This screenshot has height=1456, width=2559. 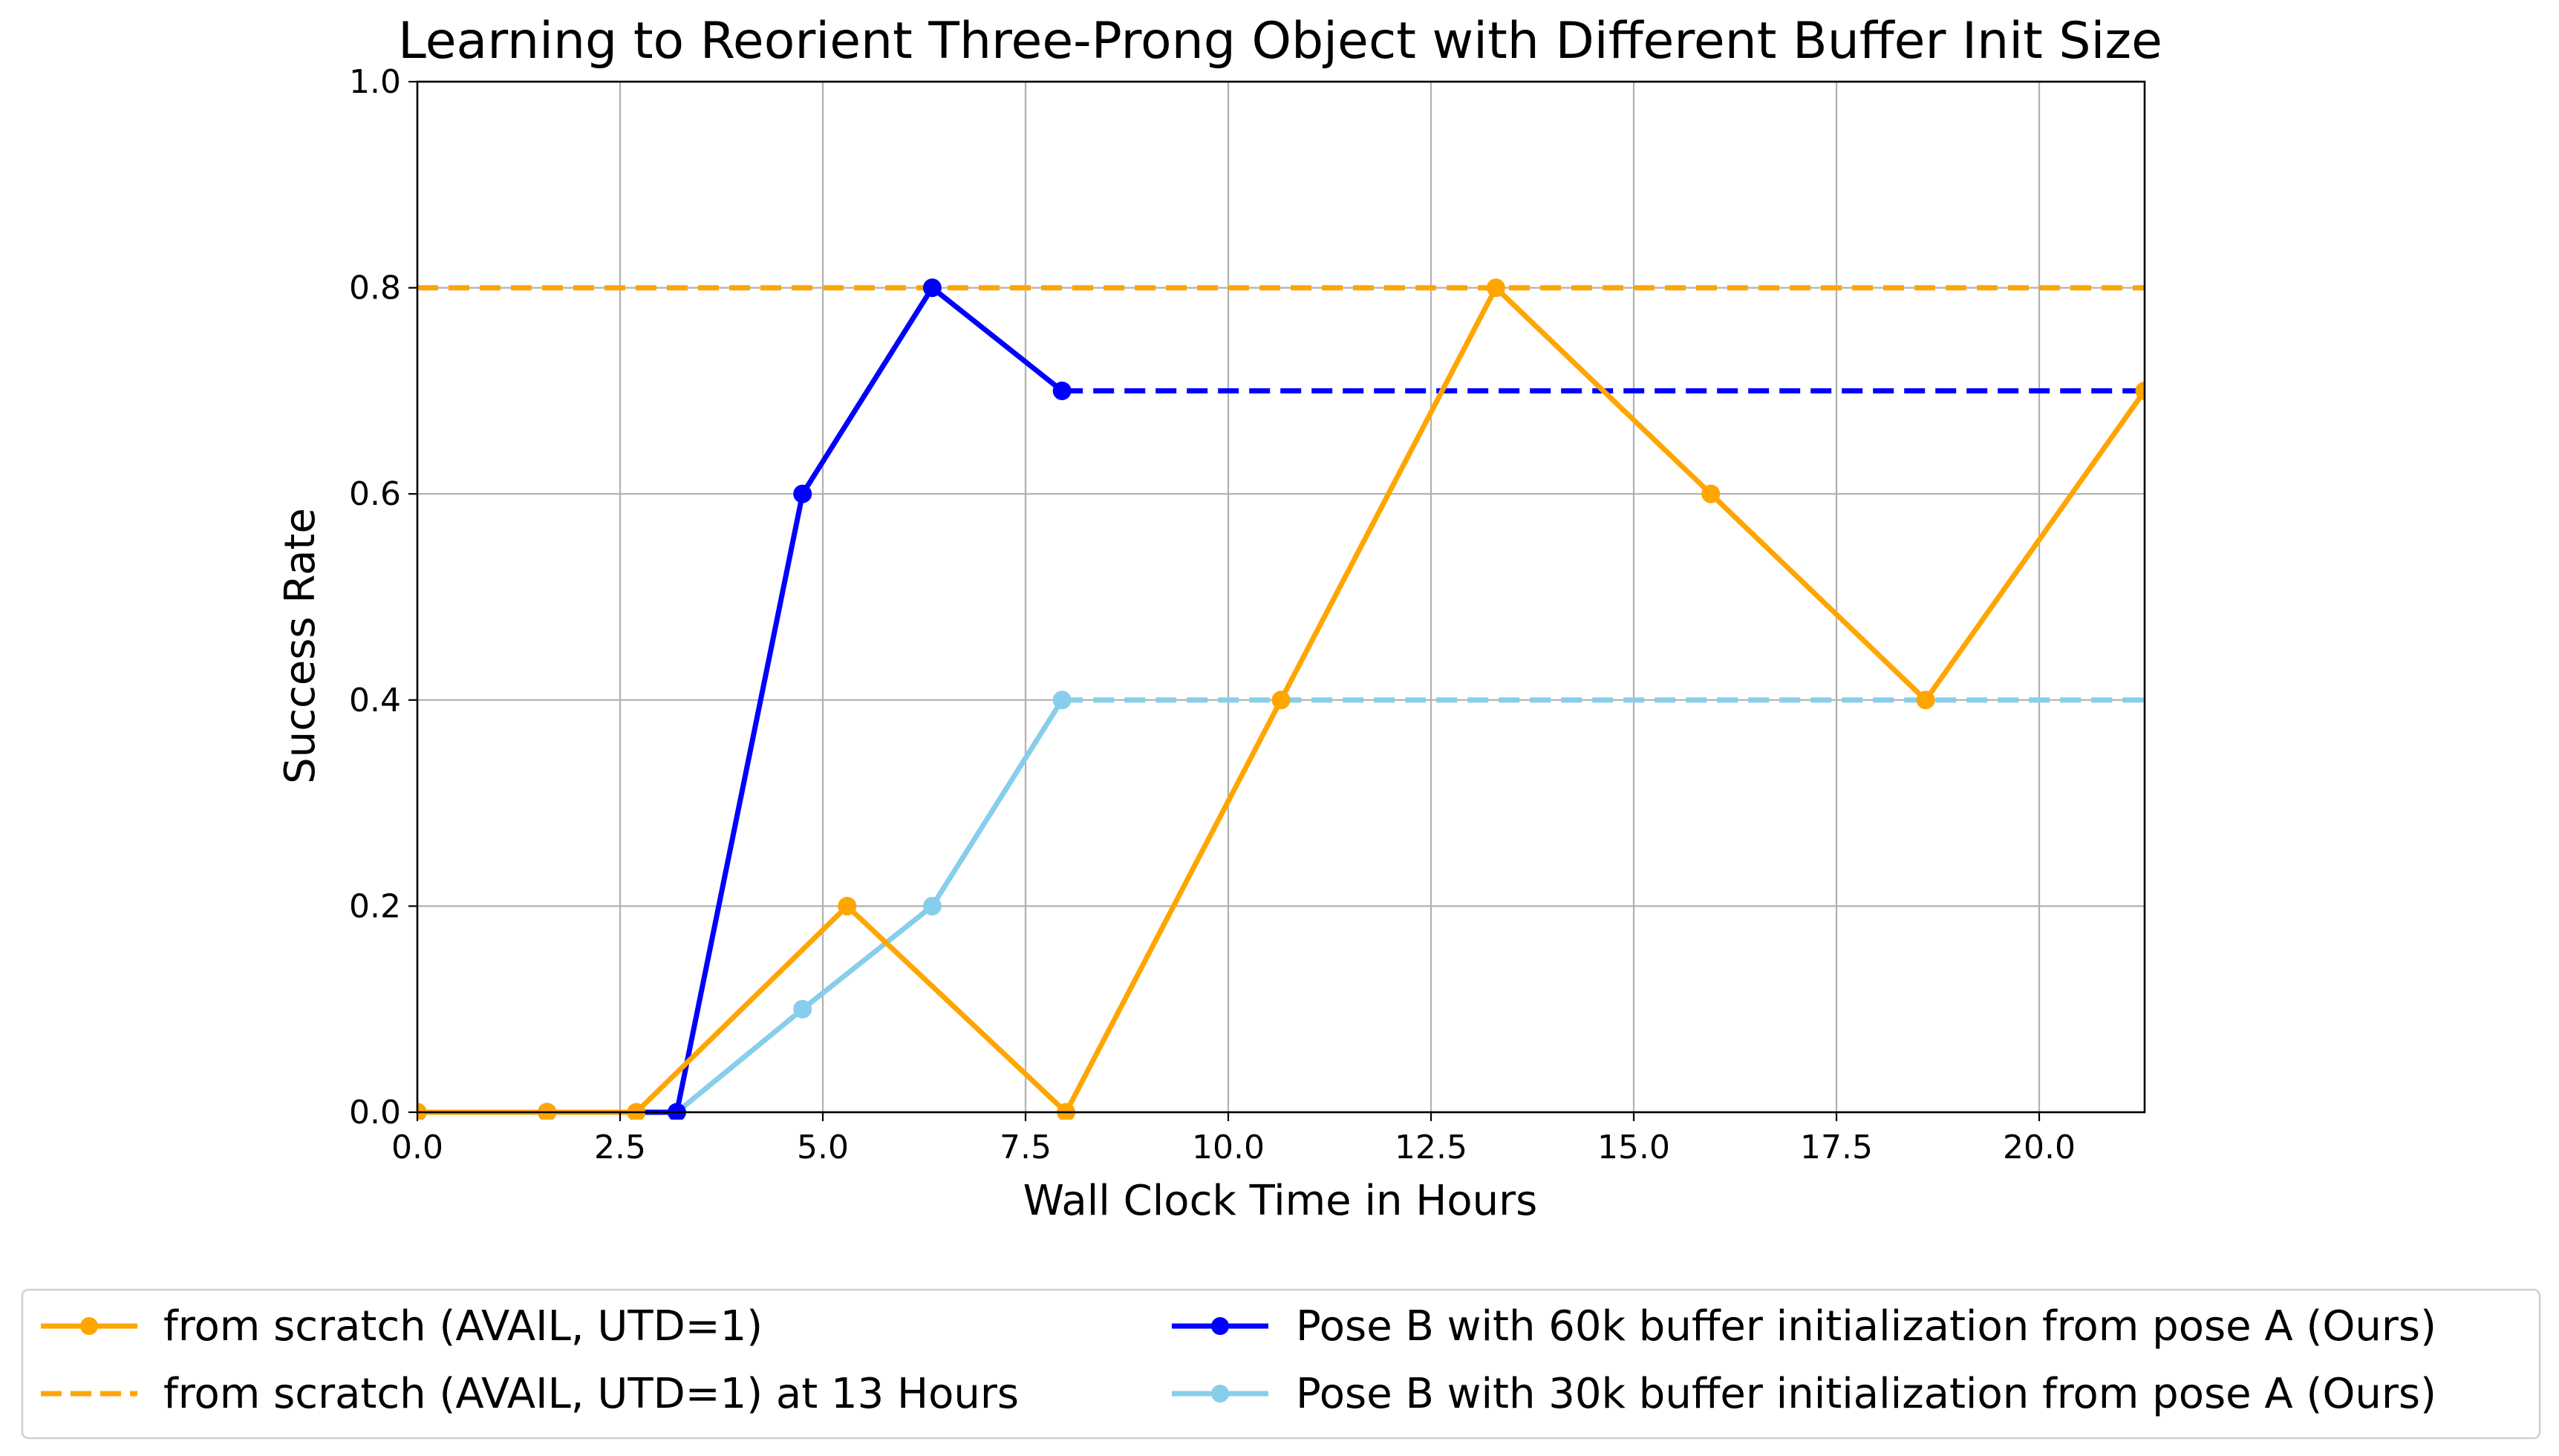 What do you see at coordinates (1837, 1147) in the screenshot?
I see `x-tick-label: 17.5` at bounding box center [1837, 1147].